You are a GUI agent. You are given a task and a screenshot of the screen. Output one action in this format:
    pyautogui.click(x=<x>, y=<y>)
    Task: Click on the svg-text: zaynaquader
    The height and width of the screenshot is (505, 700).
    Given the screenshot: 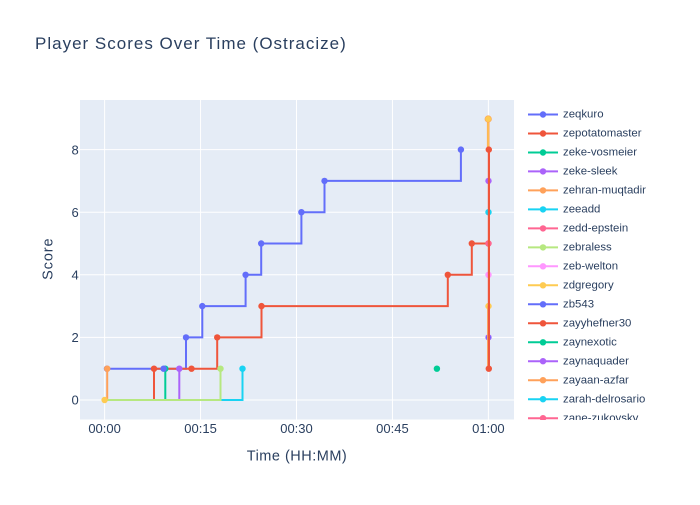 What is the action you would take?
    pyautogui.click(x=596, y=361)
    